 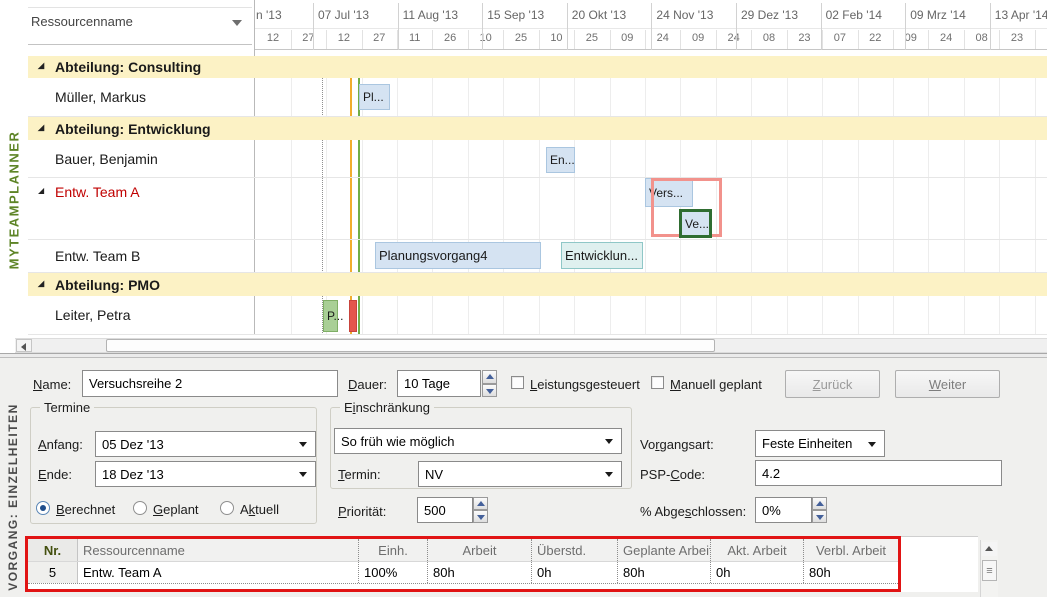 I want to click on timeline-tick-label: 27, so click(x=379, y=38).